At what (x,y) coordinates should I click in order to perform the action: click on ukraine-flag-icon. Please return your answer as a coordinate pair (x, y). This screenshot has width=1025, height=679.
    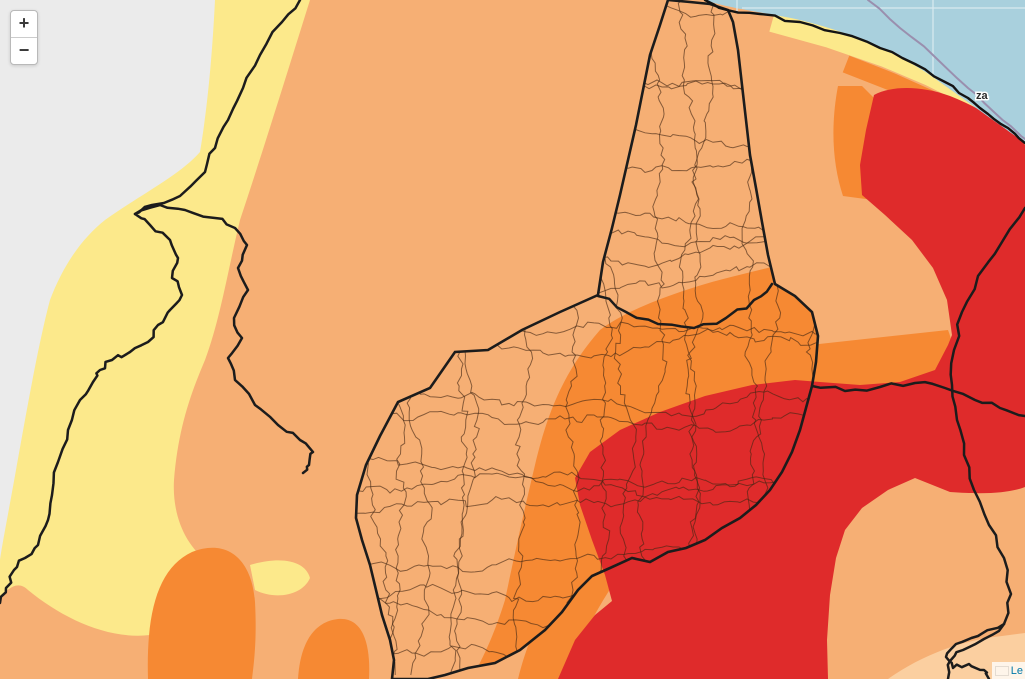
    Looking at the image, I should click on (1002, 671).